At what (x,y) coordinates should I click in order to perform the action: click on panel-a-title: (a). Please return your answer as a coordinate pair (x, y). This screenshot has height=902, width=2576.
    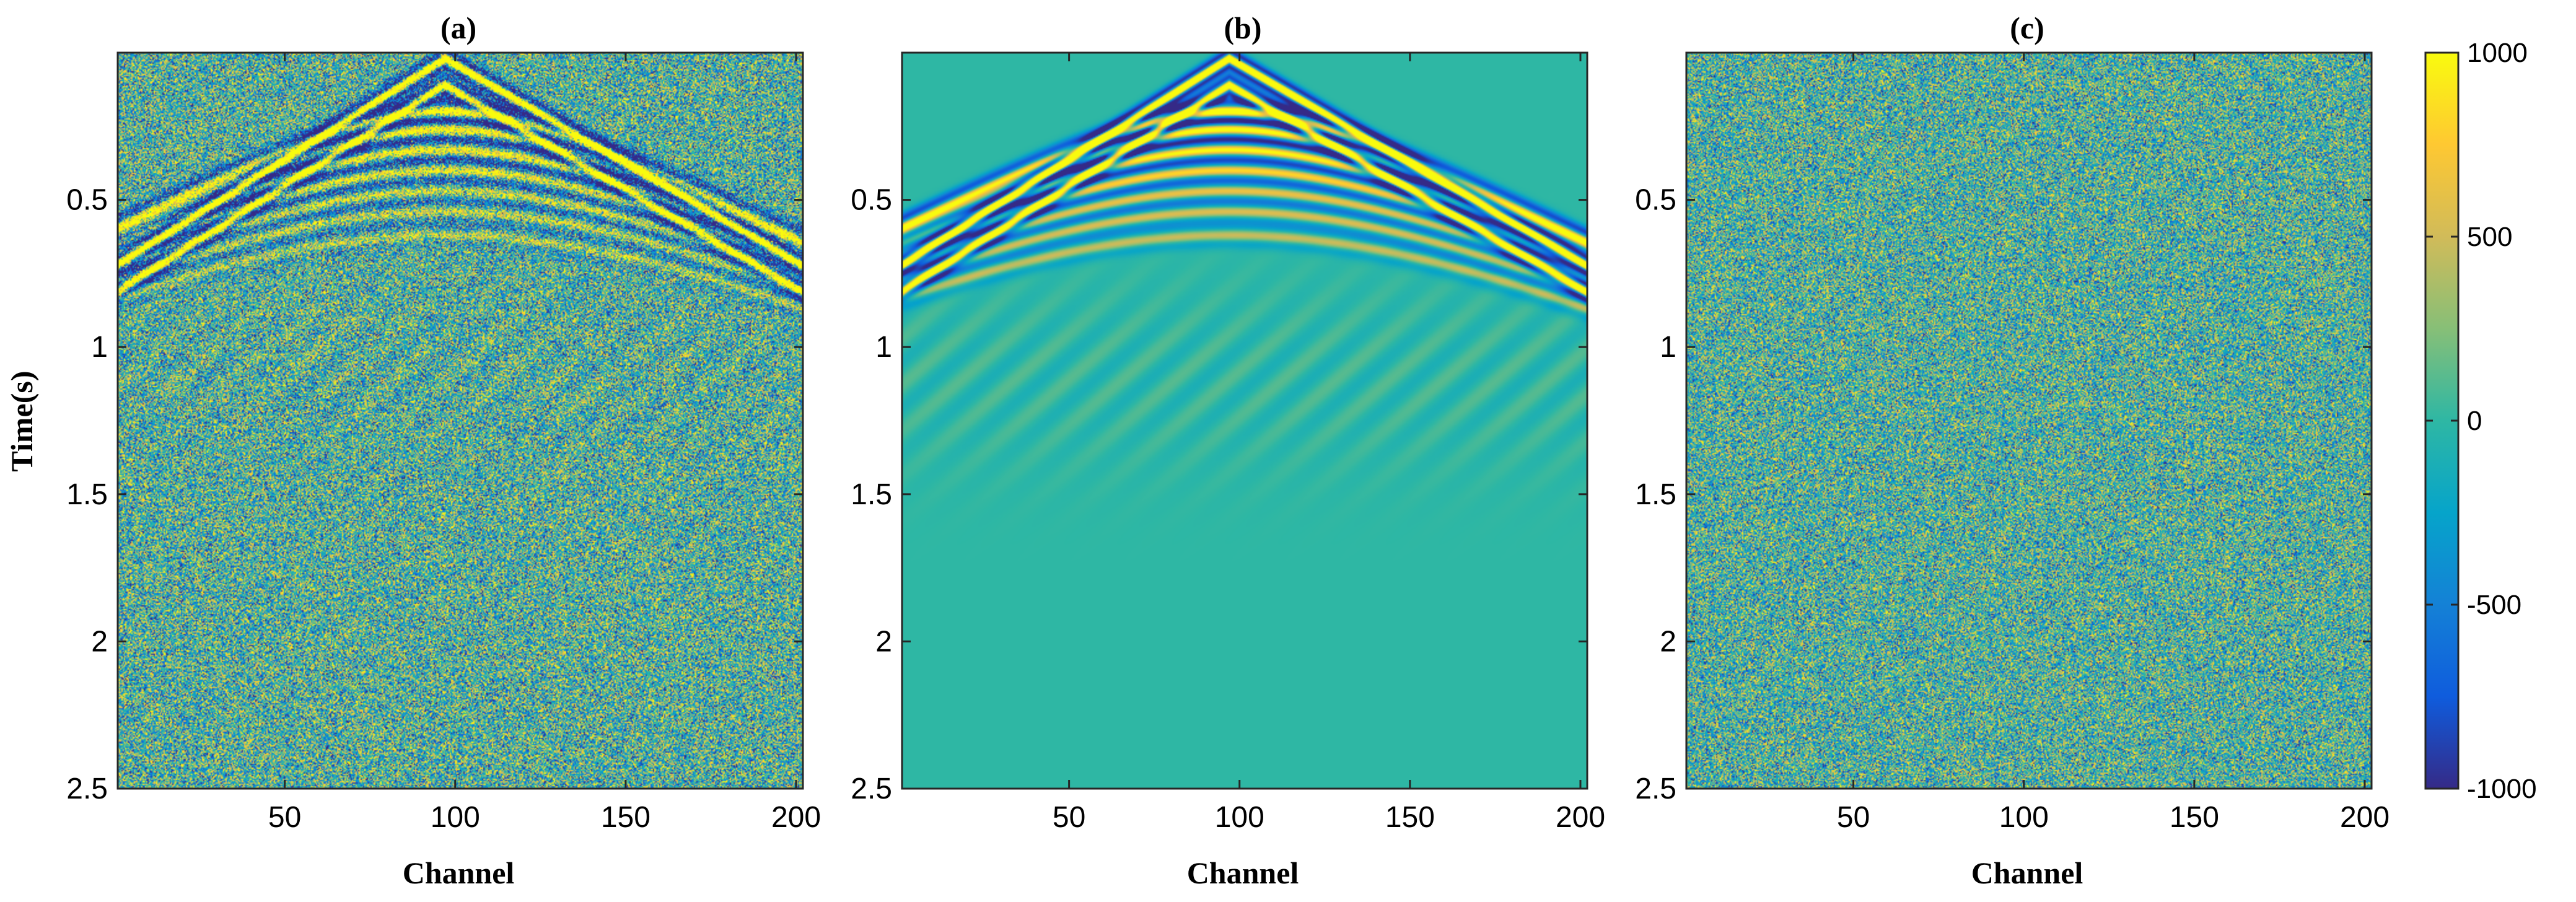
    Looking at the image, I should click on (458, 28).